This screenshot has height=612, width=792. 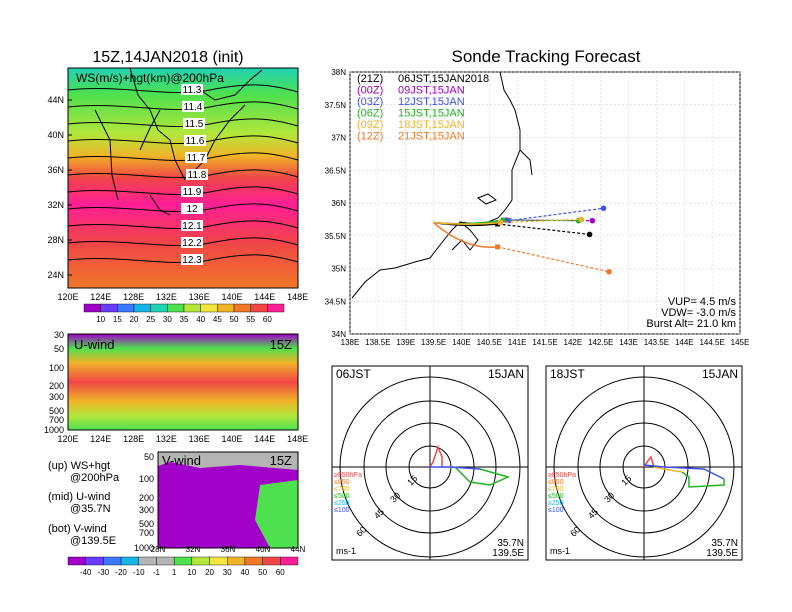 What do you see at coordinates (336, 170) in the screenshot?
I see `track-lat-tick-label: 36.5N` at bounding box center [336, 170].